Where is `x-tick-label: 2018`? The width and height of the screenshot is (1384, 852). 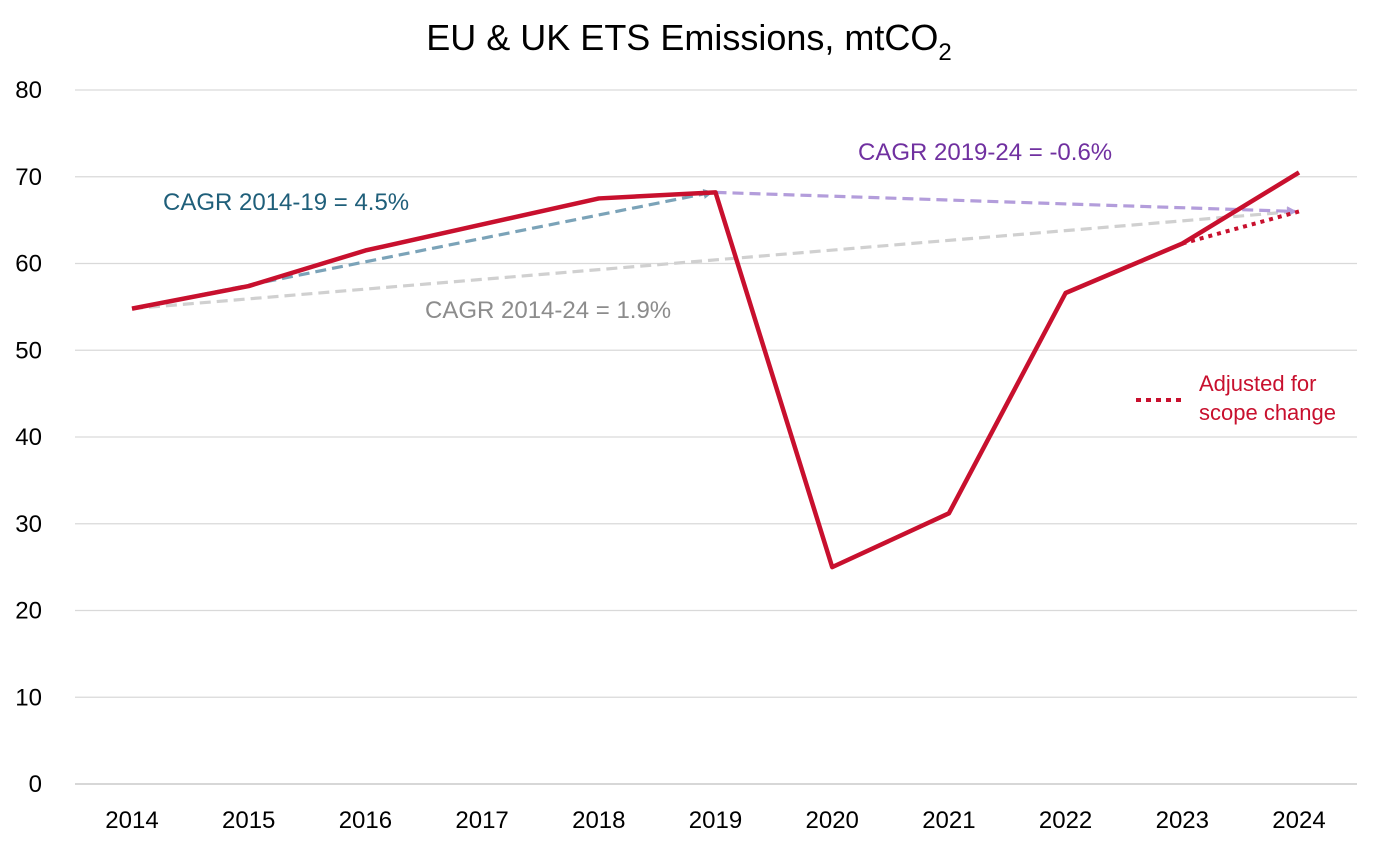
x-tick-label: 2018 is located at coordinates (598, 820).